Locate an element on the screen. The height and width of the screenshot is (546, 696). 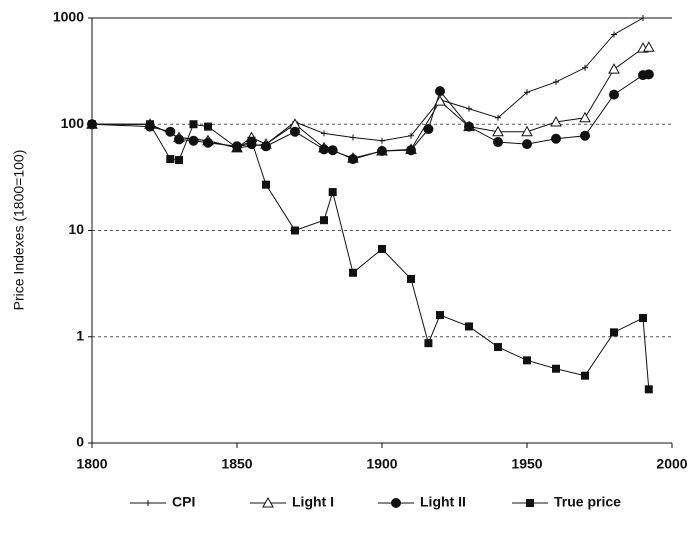
x-tick-label: 2000 is located at coordinates (671, 464).